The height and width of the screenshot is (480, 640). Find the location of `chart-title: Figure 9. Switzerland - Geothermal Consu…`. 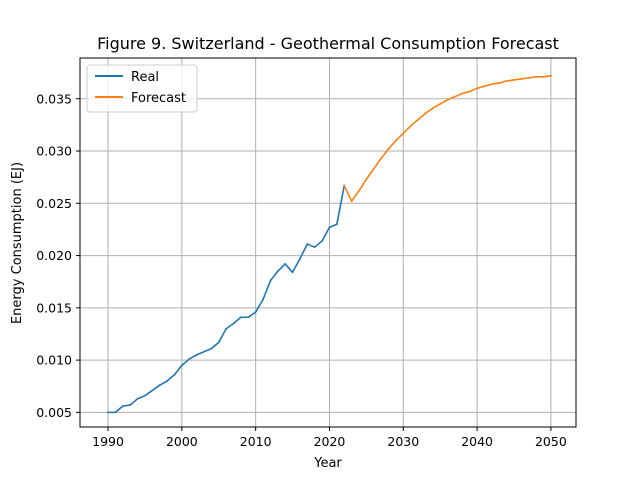

chart-title: Figure 9. Switzerland - Geothermal Consu… is located at coordinates (328, 43).